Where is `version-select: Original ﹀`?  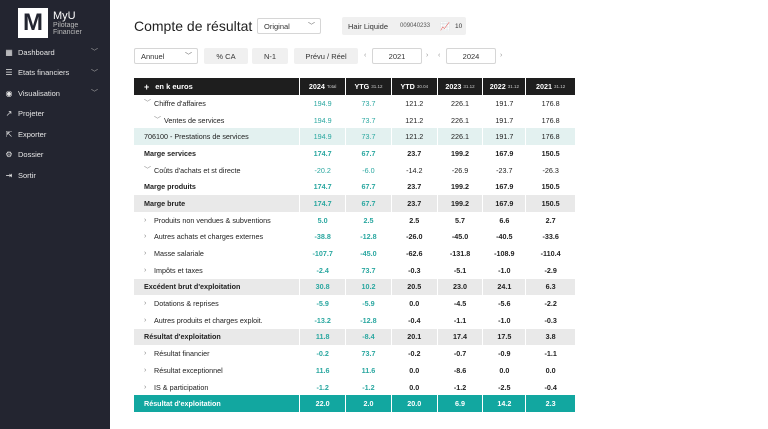 version-select: Original ﹀ is located at coordinates (289, 26).